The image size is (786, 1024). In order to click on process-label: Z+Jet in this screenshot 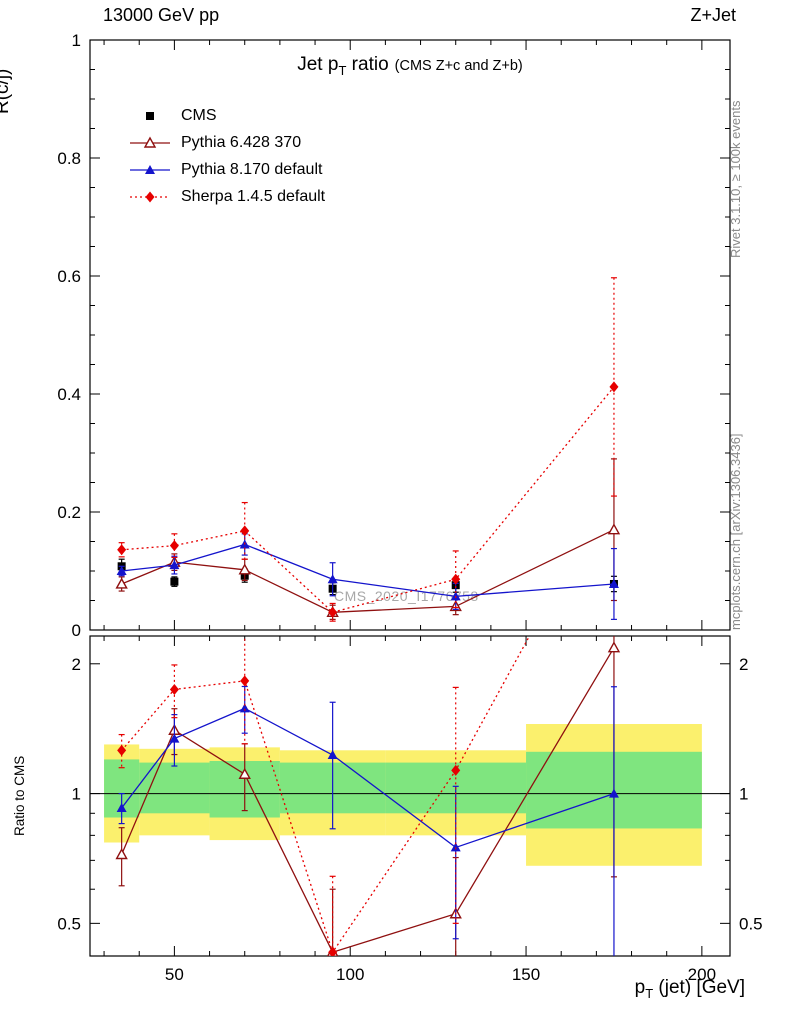, I will do `click(713, 15)`.